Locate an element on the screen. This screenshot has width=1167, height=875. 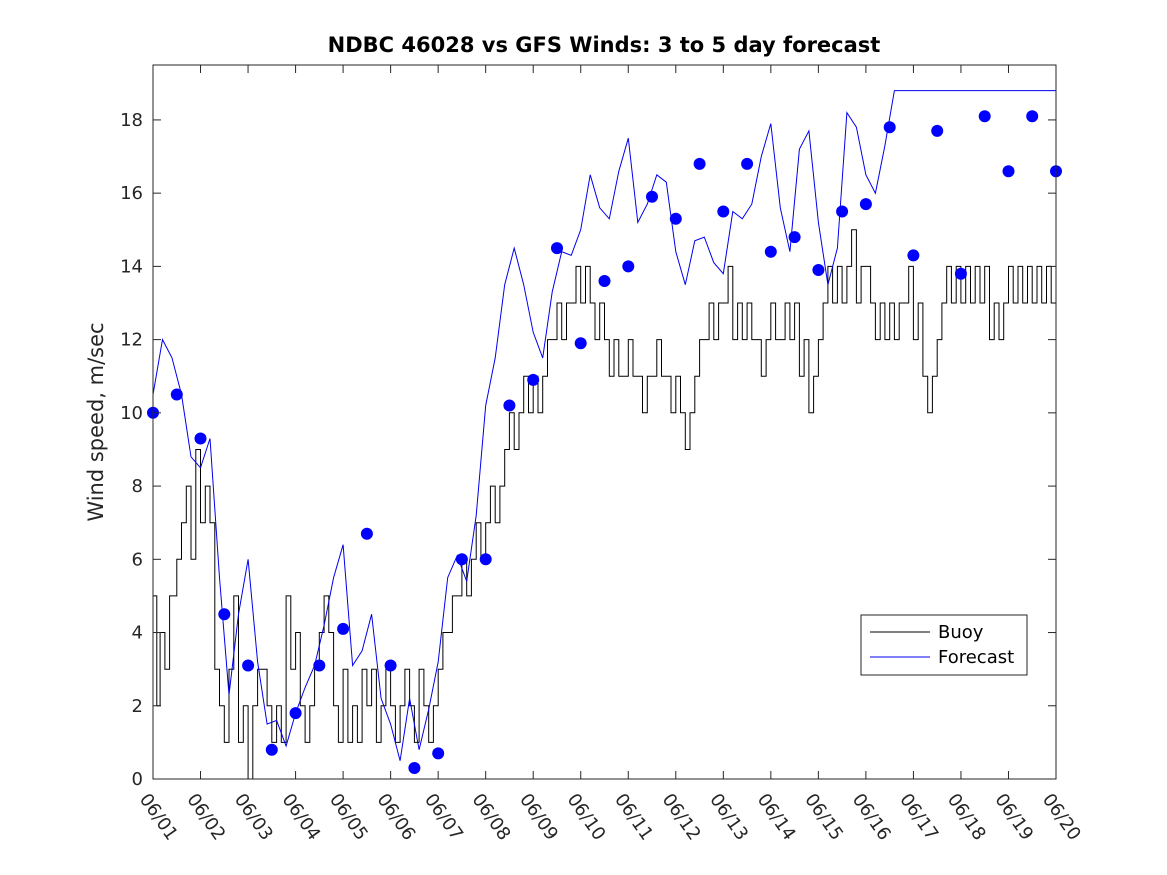
x-tick-label: 06/08 is located at coordinates (491, 817).